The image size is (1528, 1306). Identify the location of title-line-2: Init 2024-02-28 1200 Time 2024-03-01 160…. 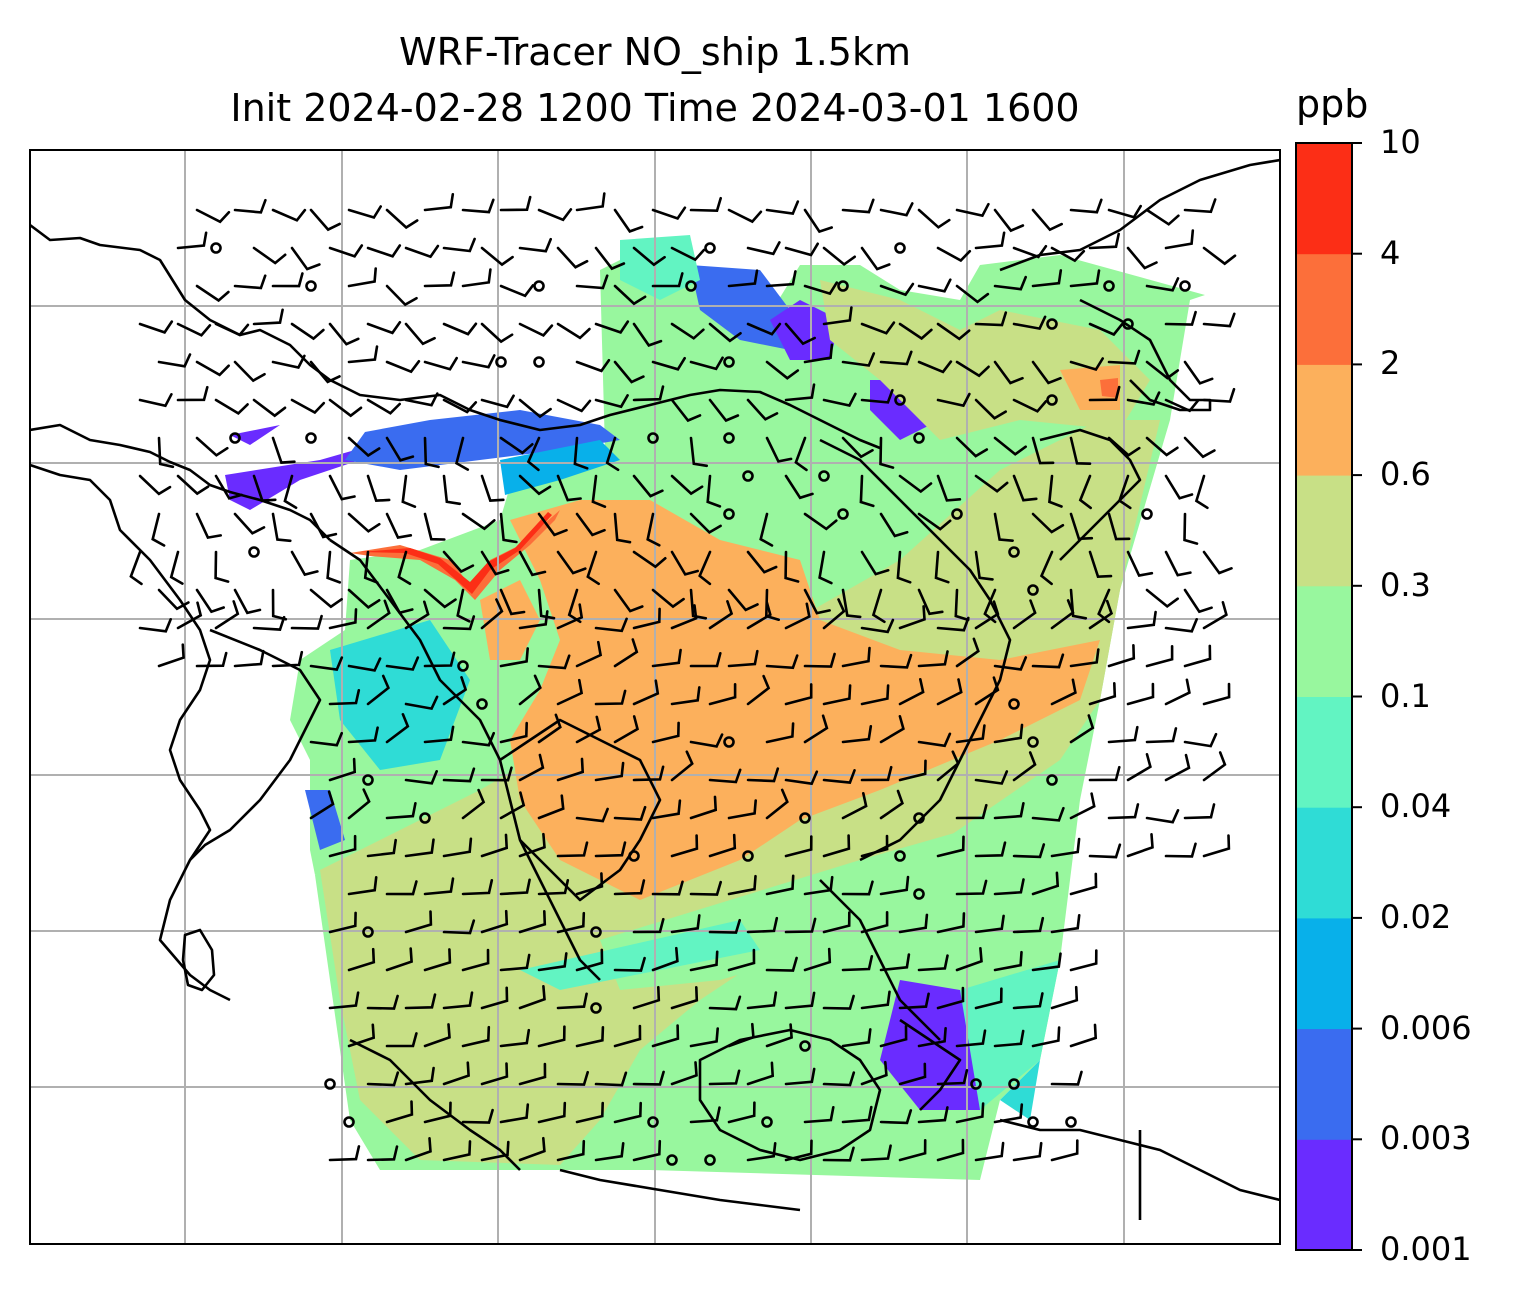
(655, 108).